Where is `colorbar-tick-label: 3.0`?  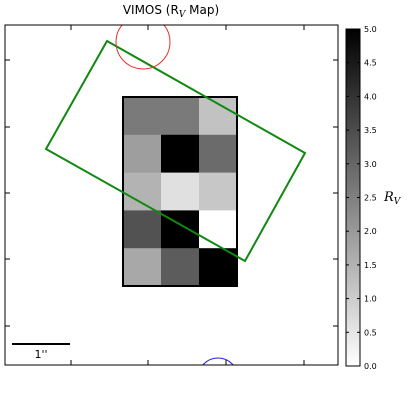
colorbar-tick-label: 3.0 is located at coordinates (370, 164).